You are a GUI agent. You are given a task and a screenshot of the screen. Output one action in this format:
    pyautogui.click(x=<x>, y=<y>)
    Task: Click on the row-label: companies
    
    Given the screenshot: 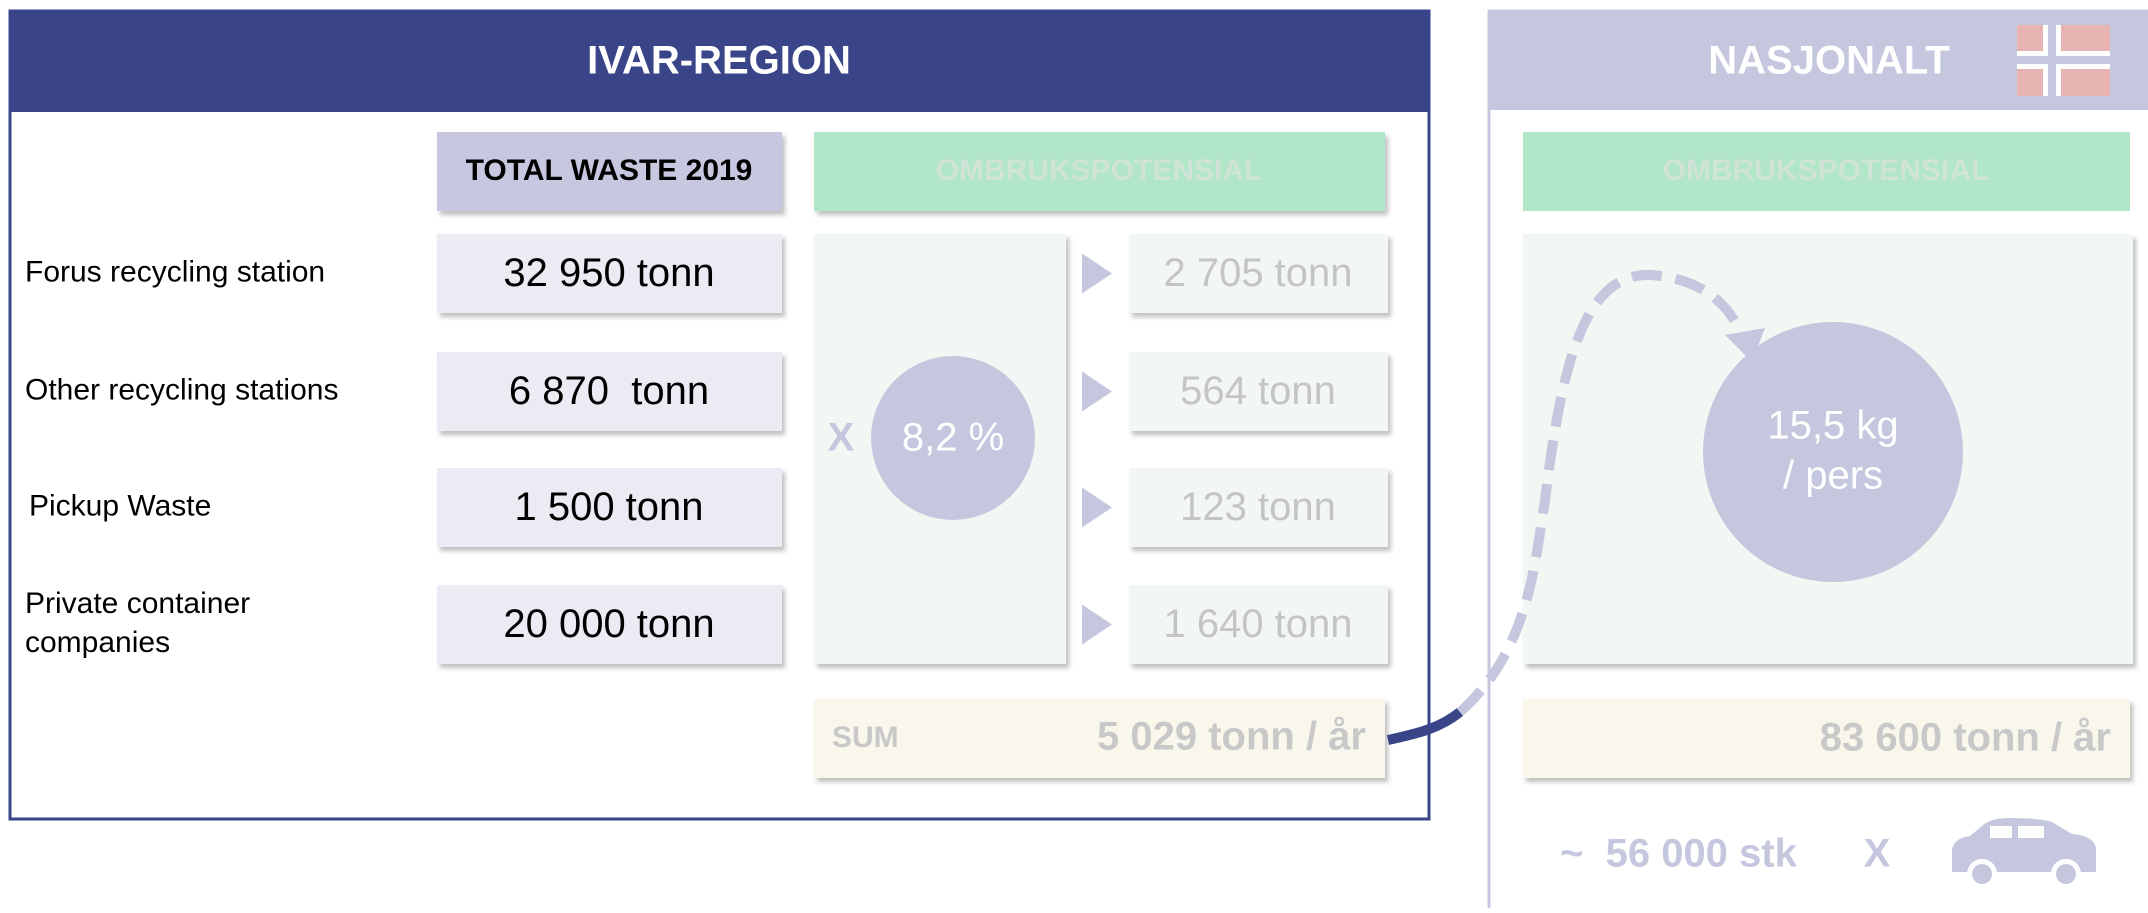 What is the action you would take?
    pyautogui.click(x=97, y=642)
    